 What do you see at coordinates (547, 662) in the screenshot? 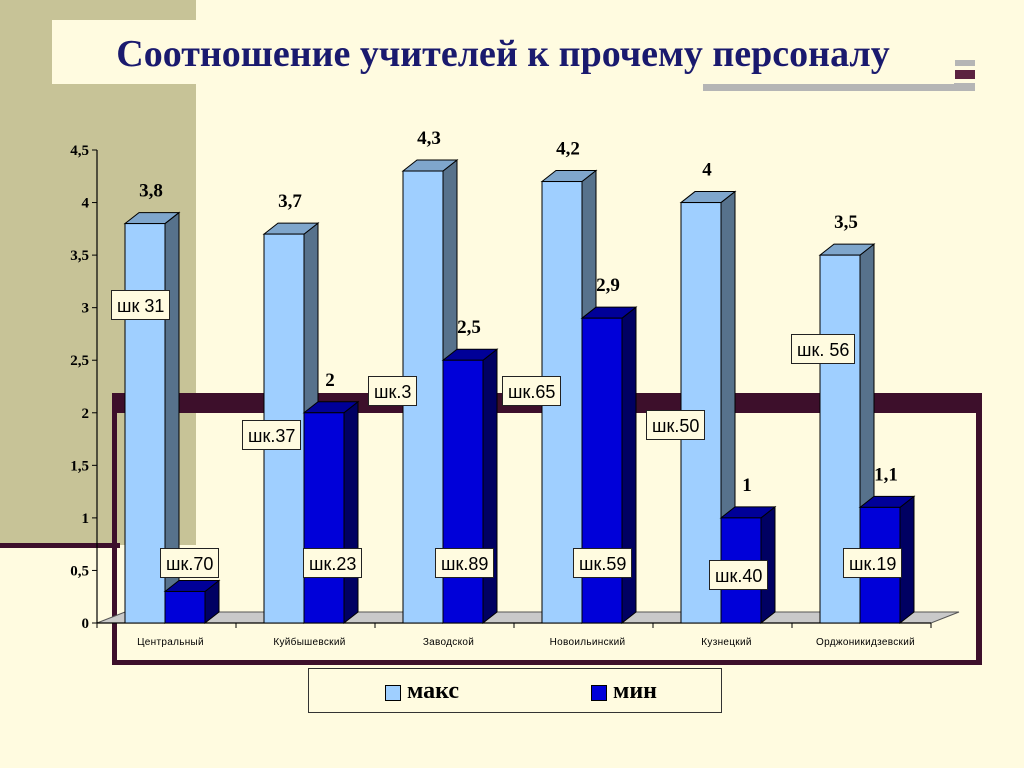
I see `frame-bottom` at bounding box center [547, 662].